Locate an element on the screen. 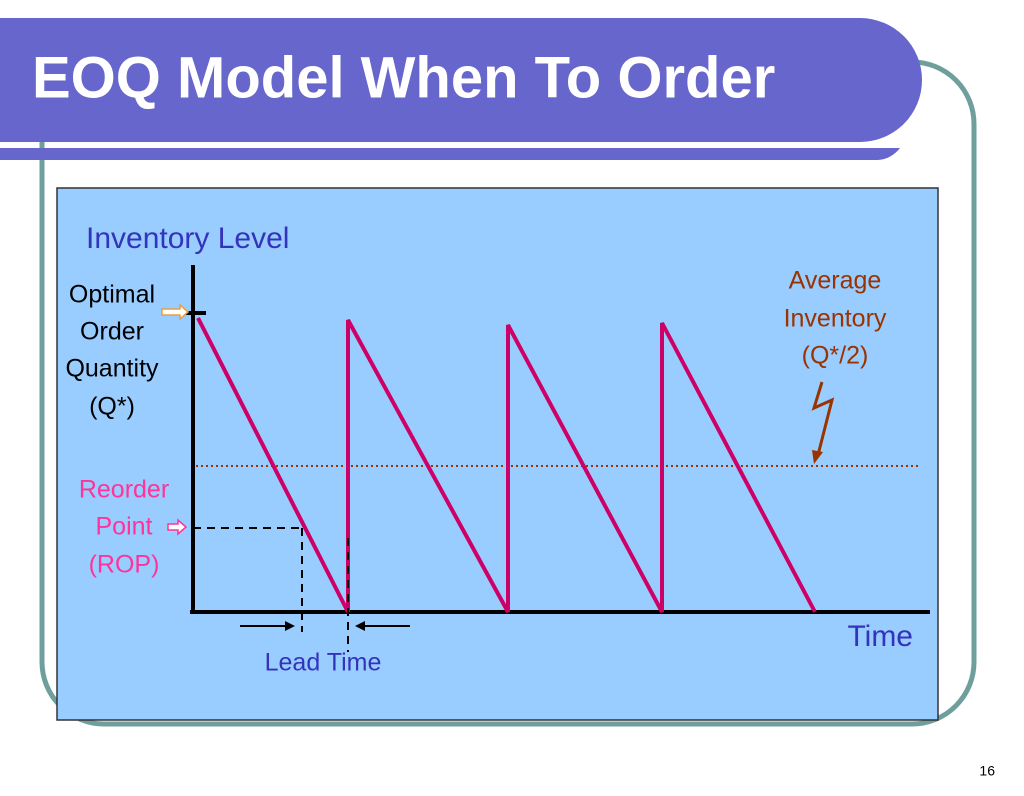  title-stripe is located at coordinates (450, 154).